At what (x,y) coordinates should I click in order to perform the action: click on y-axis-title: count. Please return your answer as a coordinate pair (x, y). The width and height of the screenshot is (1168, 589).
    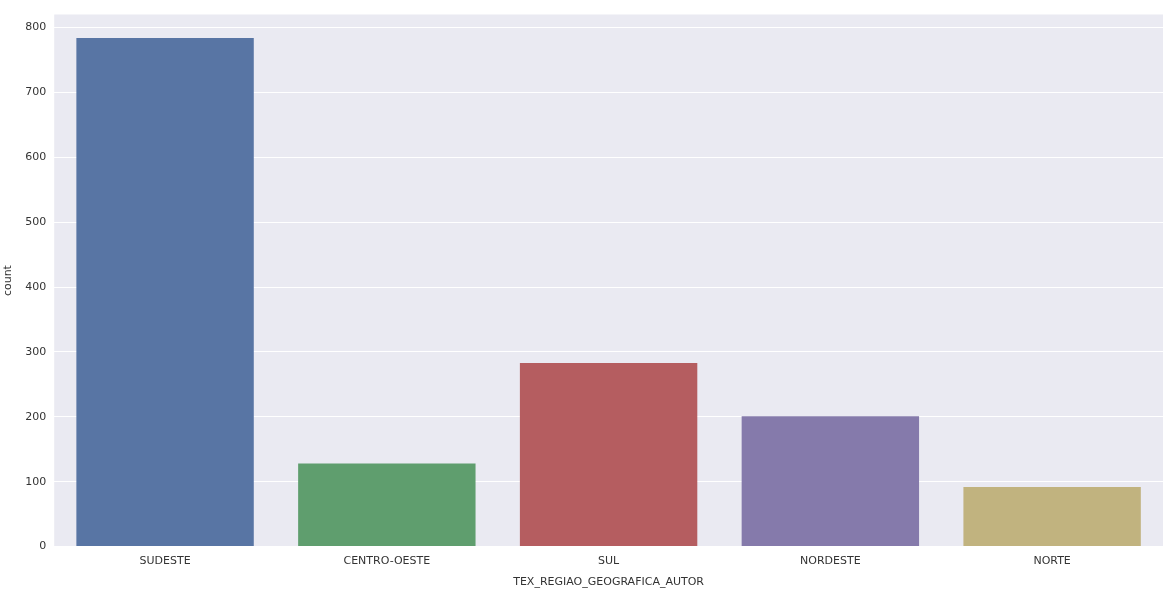
    Looking at the image, I should click on (8, 280).